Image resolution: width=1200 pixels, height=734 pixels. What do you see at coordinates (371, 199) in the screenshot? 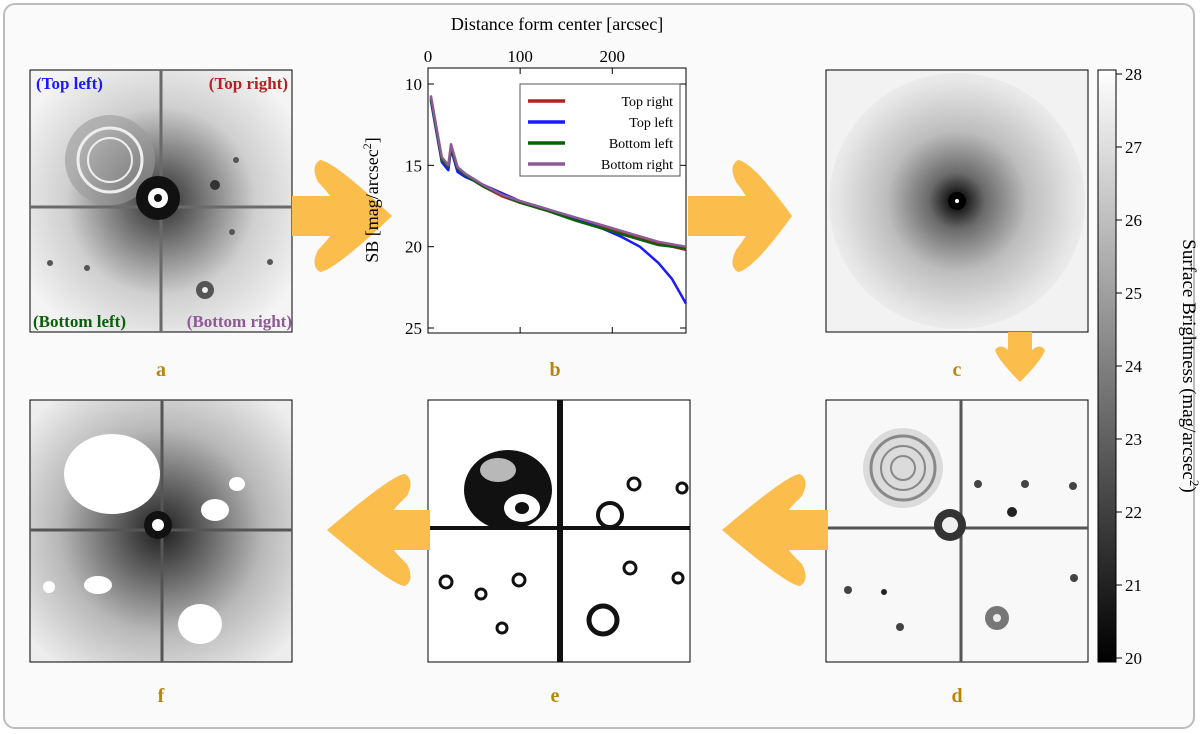
I see `chart-ylabel: SB [mag/arcsec2]` at bounding box center [371, 199].